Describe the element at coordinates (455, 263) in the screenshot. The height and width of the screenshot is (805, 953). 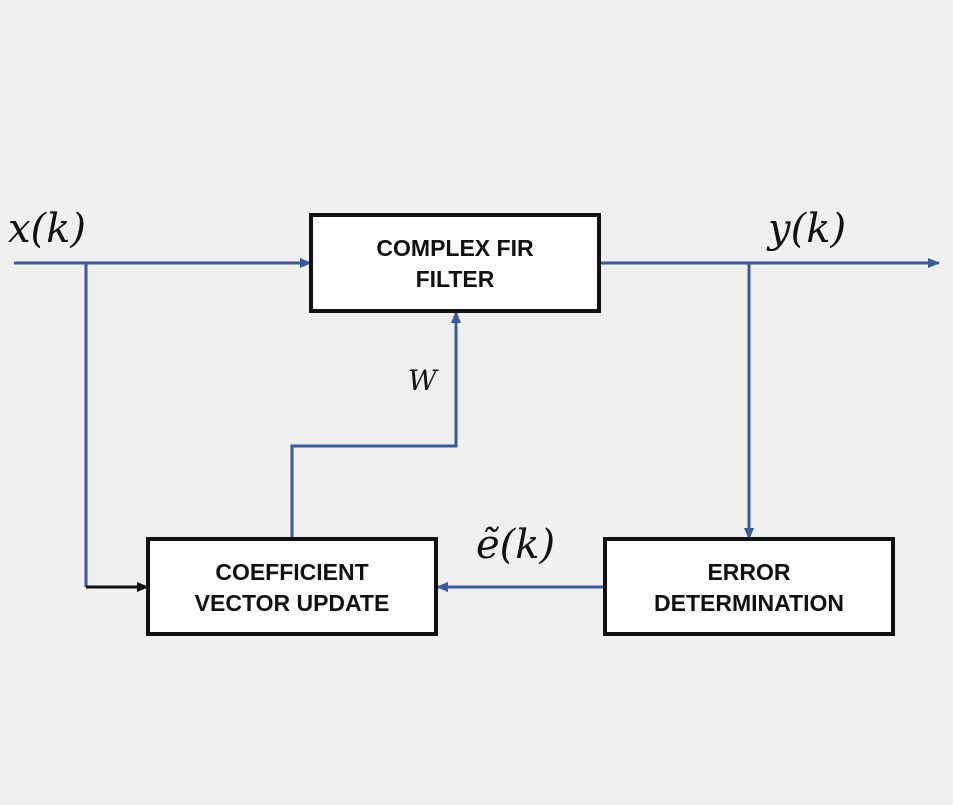
I see `fir-filter-block: COMPLEX FIR FILTER` at that location.